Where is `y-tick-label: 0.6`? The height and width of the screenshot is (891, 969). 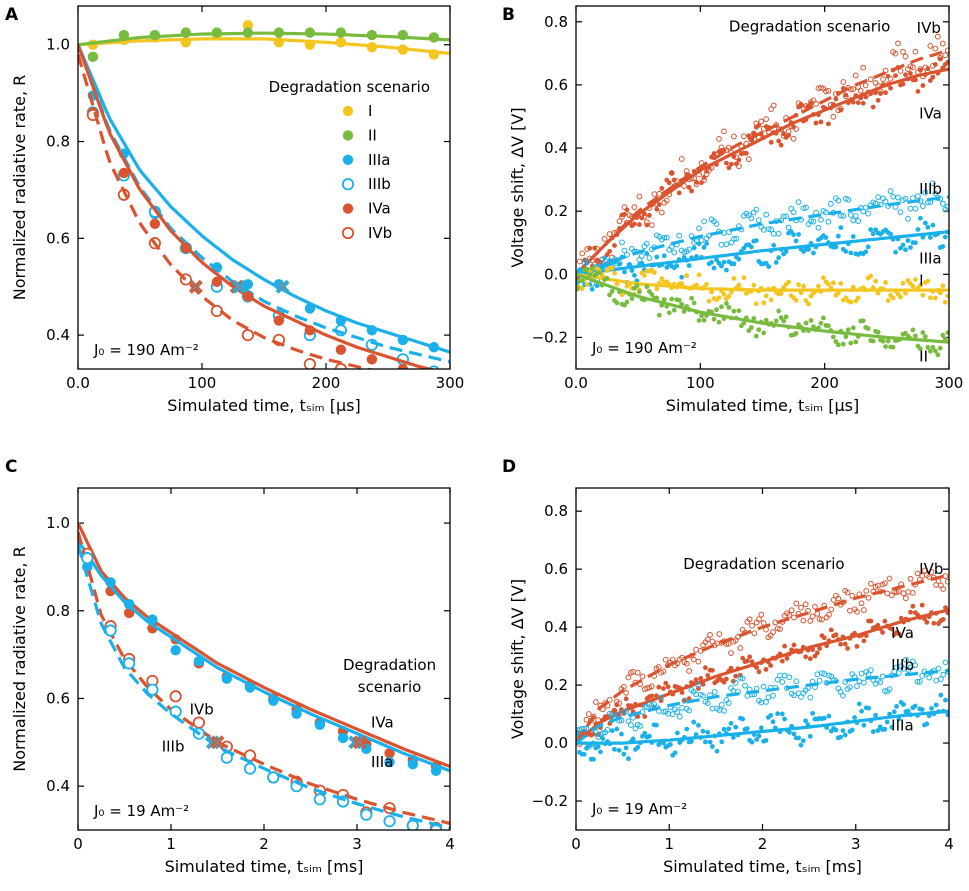
y-tick-label: 0.6 is located at coordinates (556, 569).